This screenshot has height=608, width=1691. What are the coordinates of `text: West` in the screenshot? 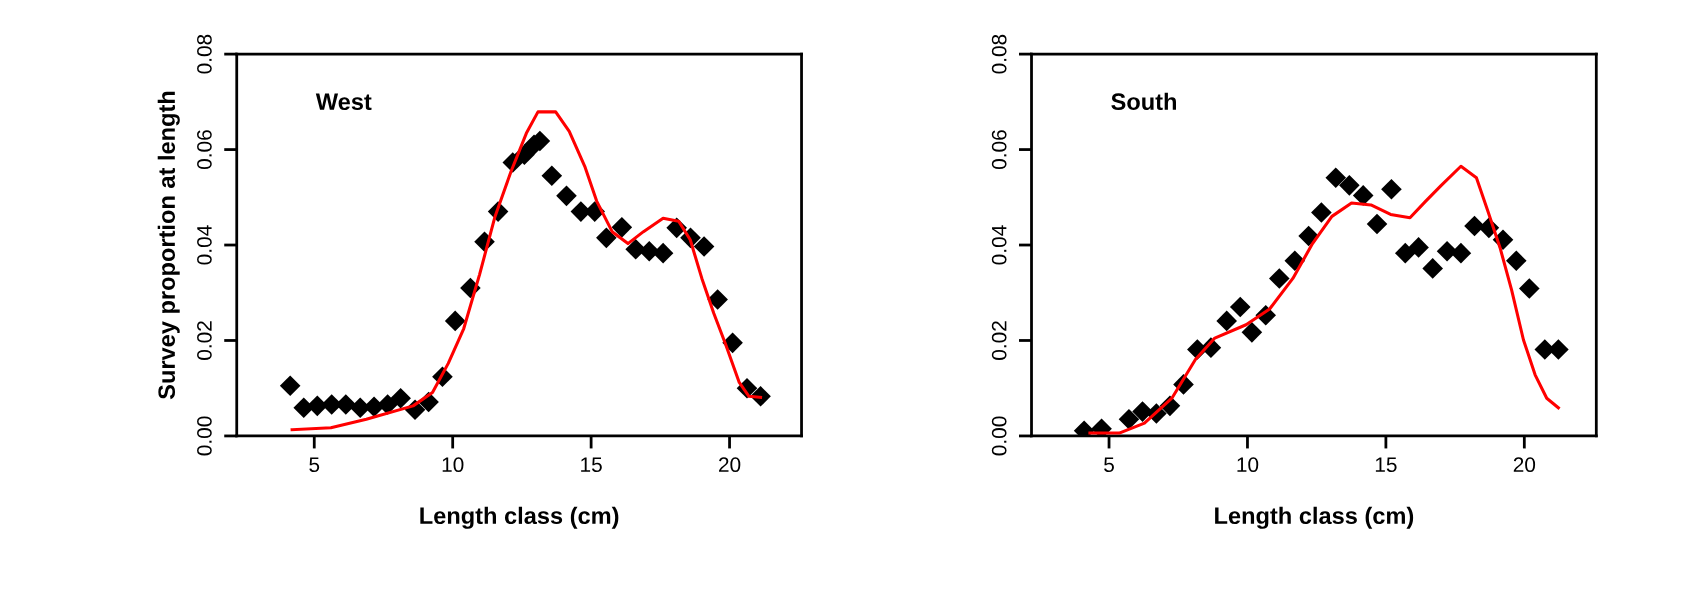 It's located at (343, 102).